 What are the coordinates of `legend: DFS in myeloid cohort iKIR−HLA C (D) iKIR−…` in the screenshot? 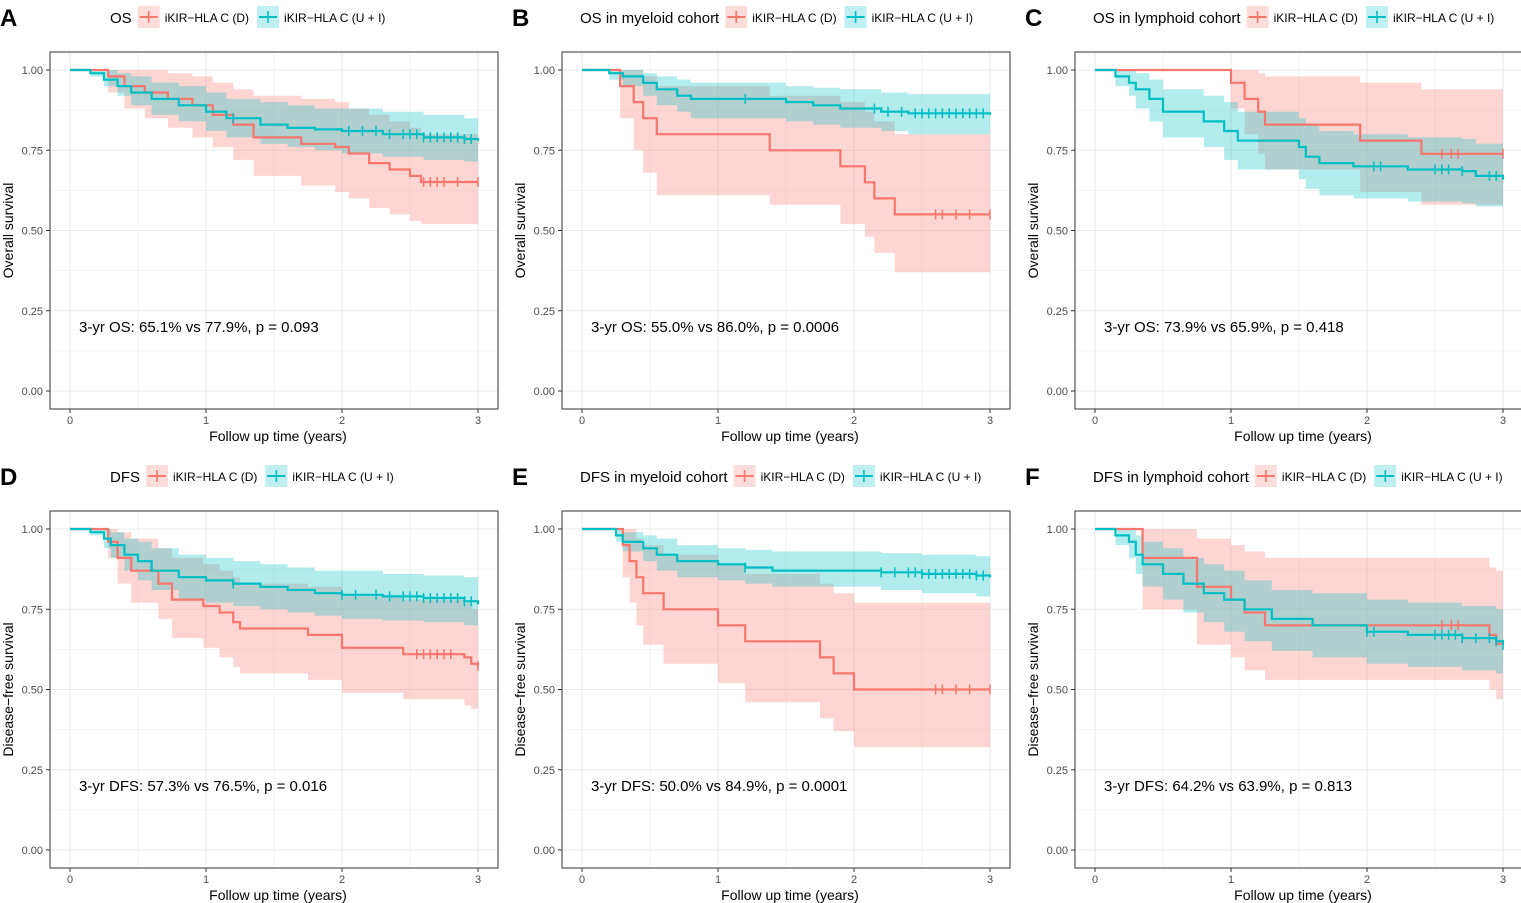 It's located at (780, 476).